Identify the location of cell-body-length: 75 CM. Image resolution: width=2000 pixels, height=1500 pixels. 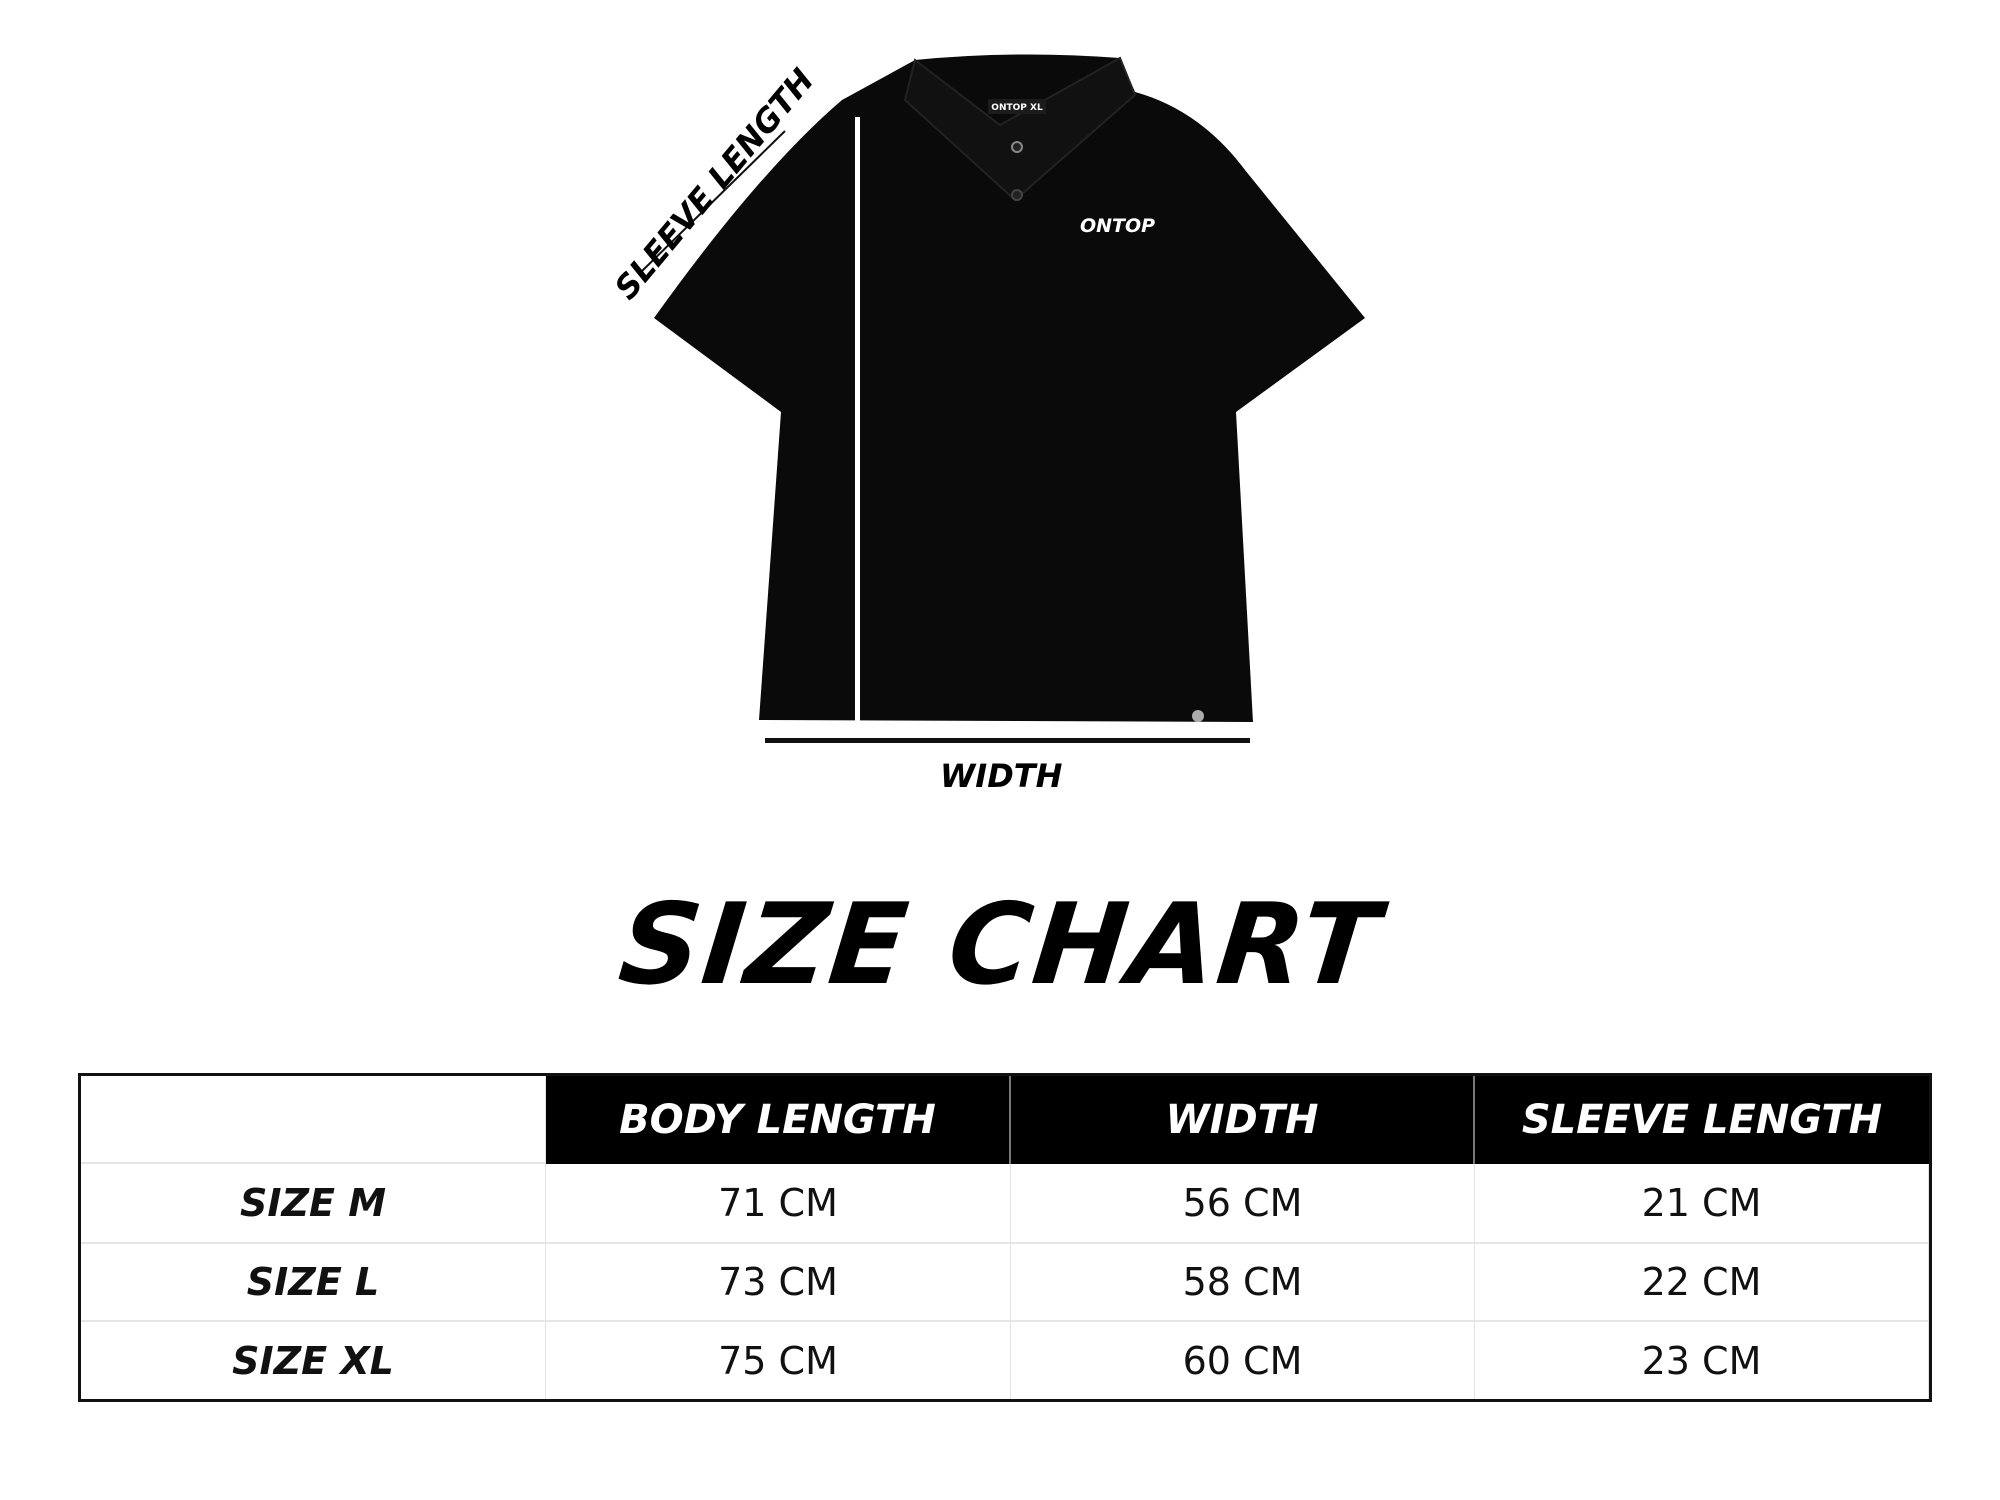
(778, 1360).